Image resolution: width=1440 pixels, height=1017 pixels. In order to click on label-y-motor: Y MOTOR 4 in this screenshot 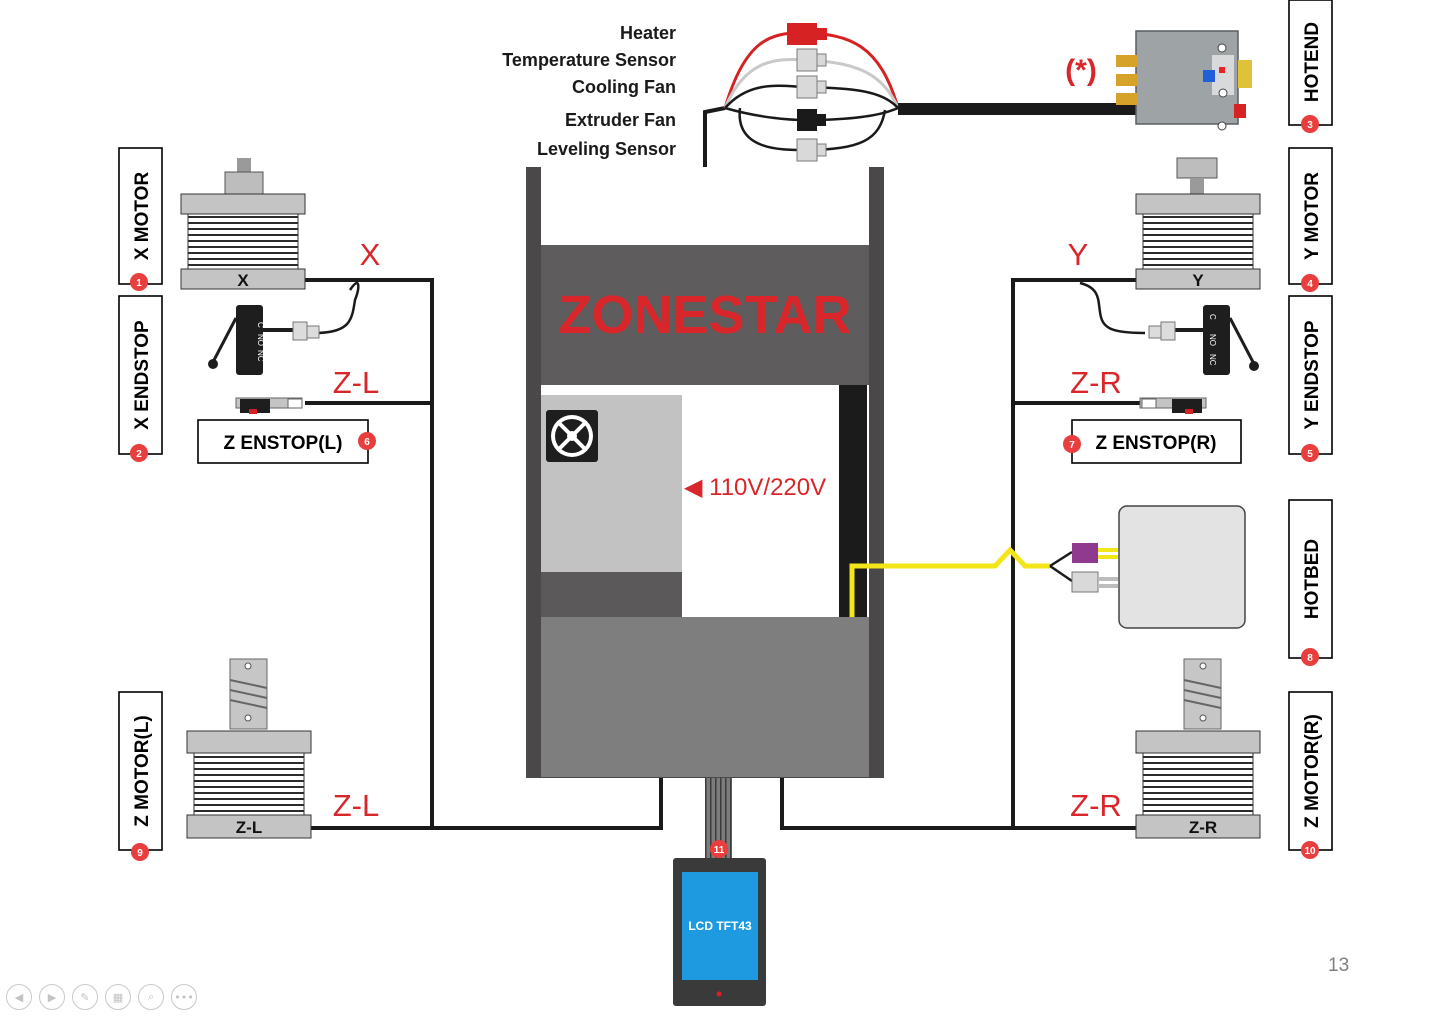, I will do `click(1310, 219)`.